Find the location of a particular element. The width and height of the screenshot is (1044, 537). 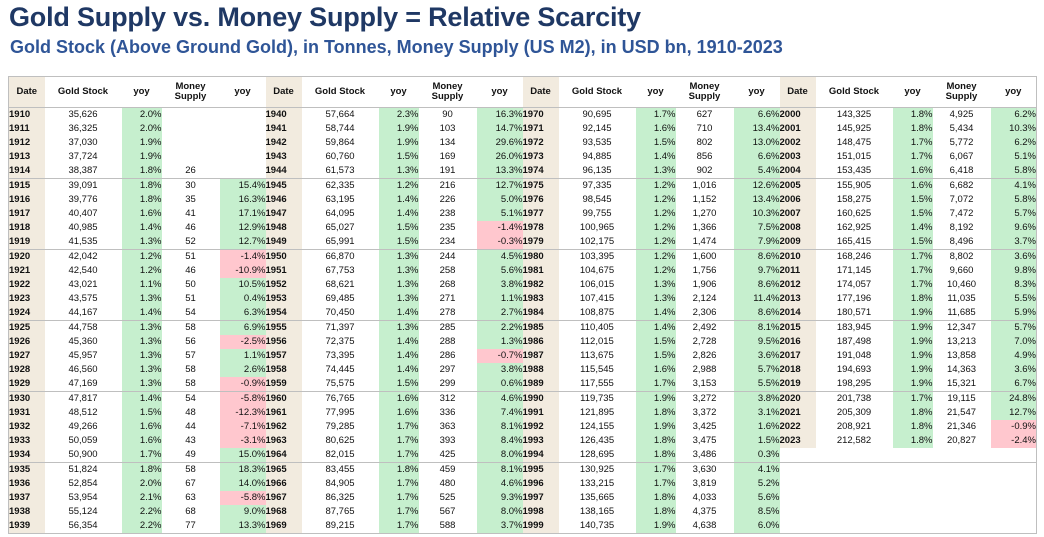

gold-stock-cell: 183,945 is located at coordinates (854, 327).